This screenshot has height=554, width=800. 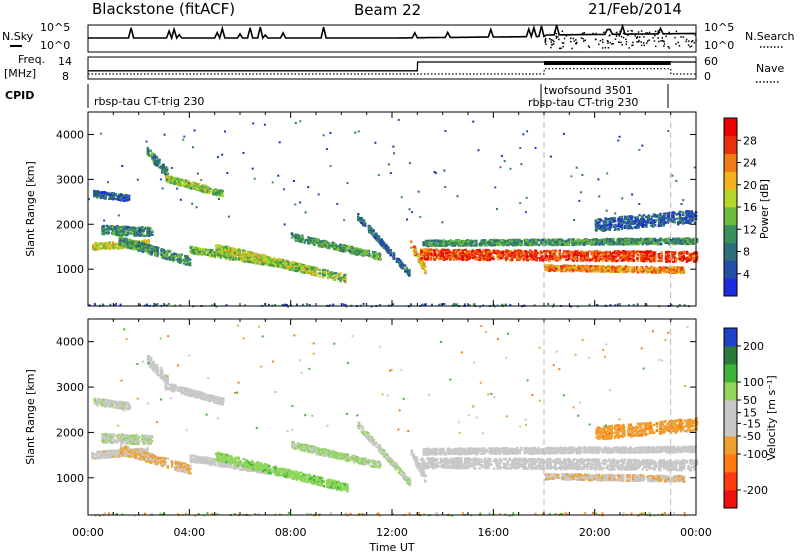 I want to click on freq-ytick-bottom: 8, so click(x=65, y=76).